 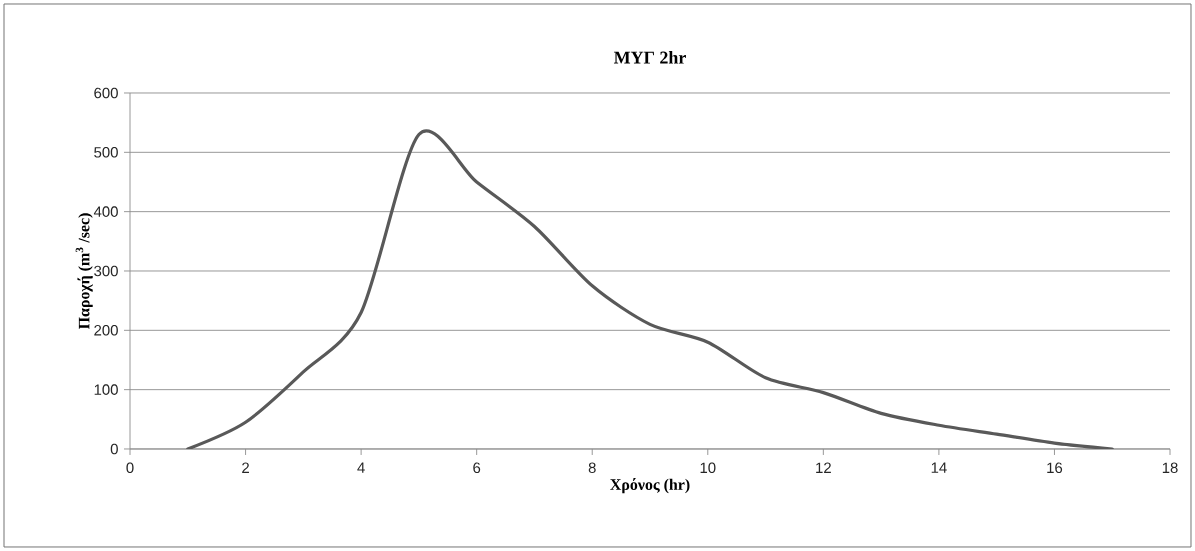 I want to click on x-tick-label: 12, so click(x=823, y=467).